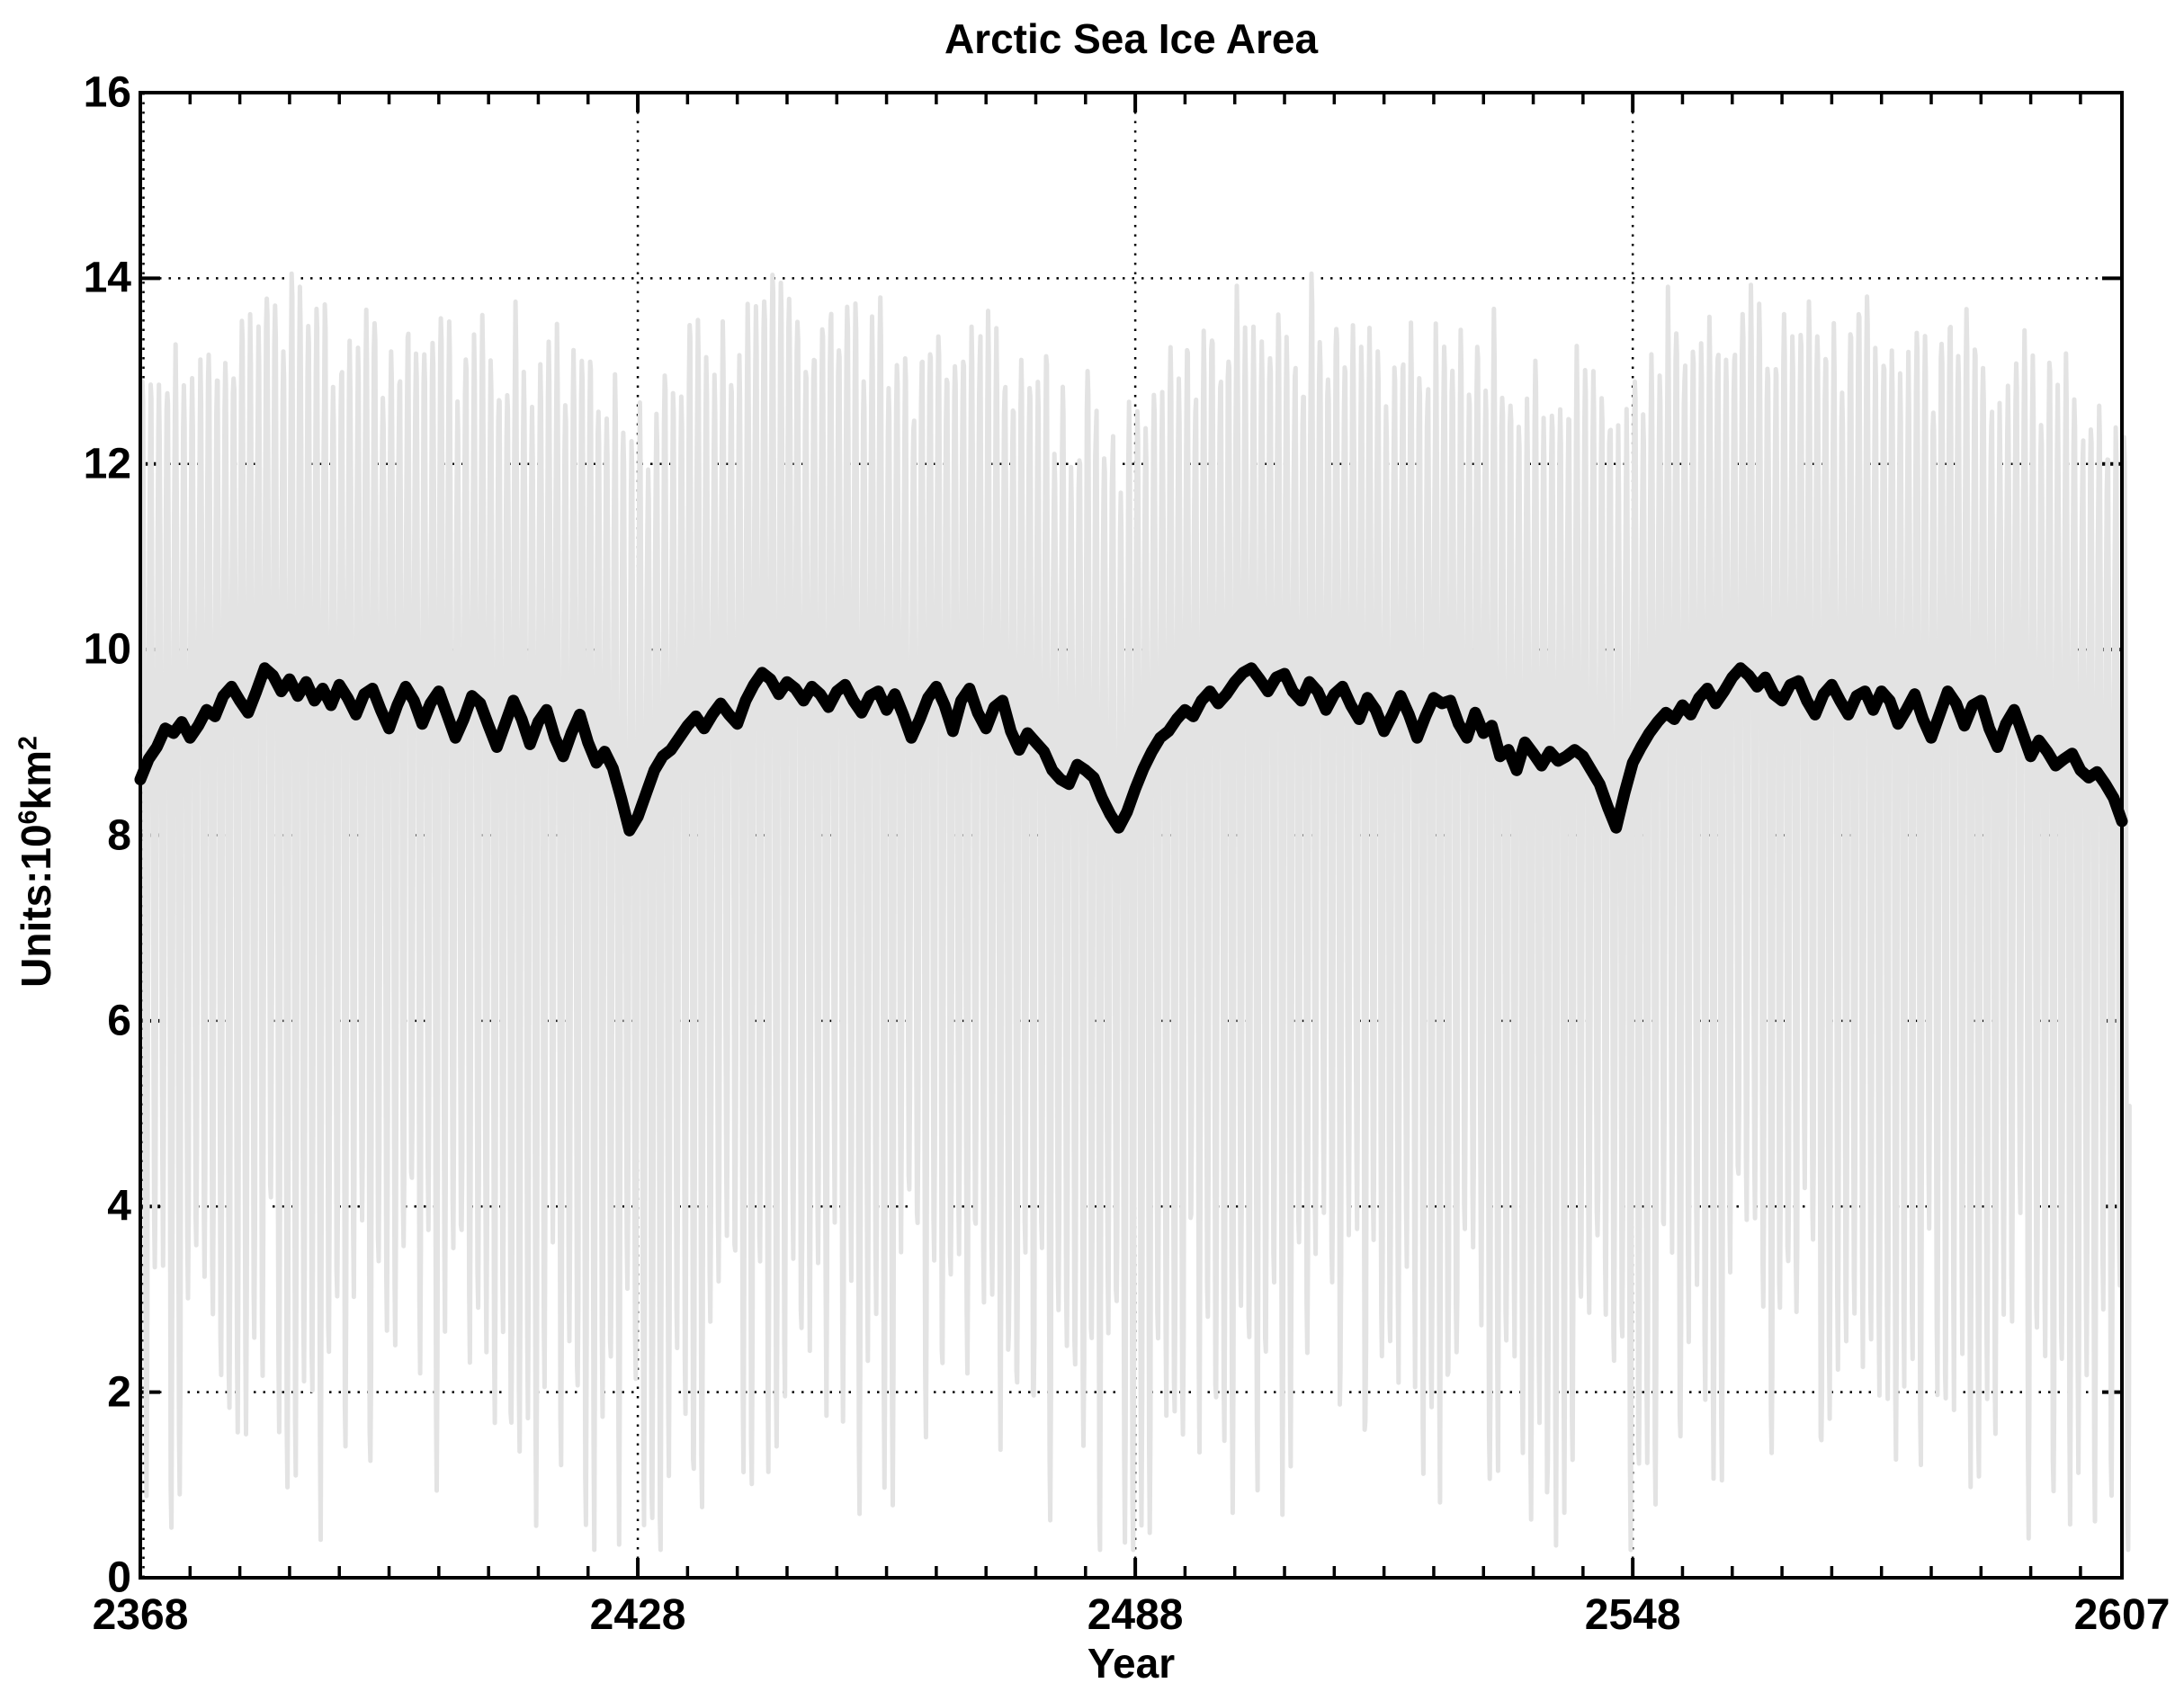 The width and height of the screenshot is (2184, 1692). What do you see at coordinates (28, 817) in the screenshot?
I see `y-axis-label-exponent: 6` at bounding box center [28, 817].